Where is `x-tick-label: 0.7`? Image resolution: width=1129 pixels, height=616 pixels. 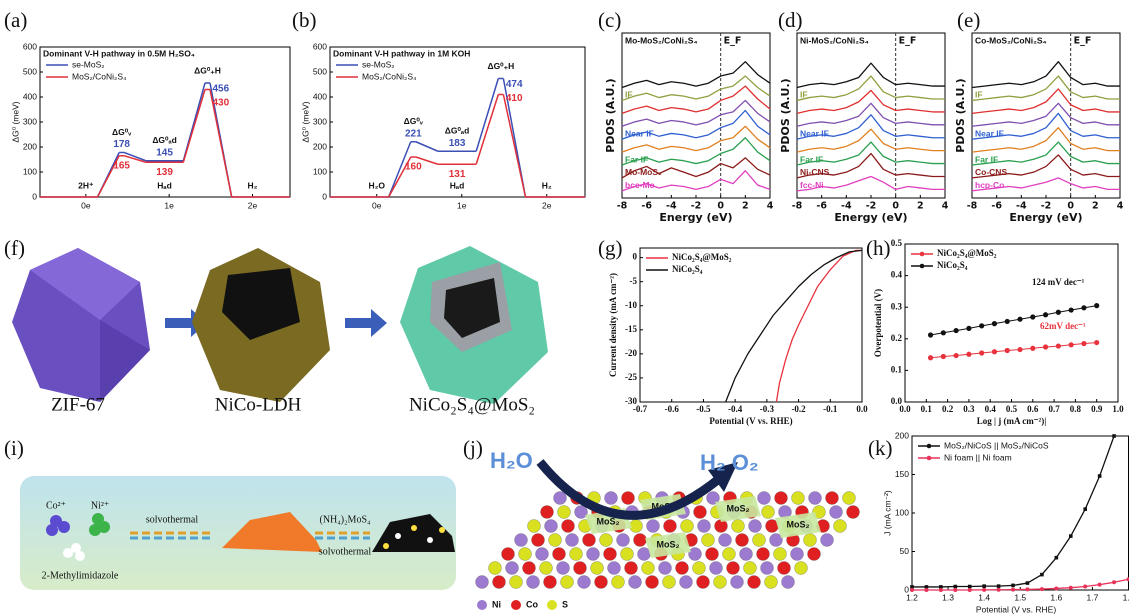
x-tick-label: 0.7 is located at coordinates (1054, 409).